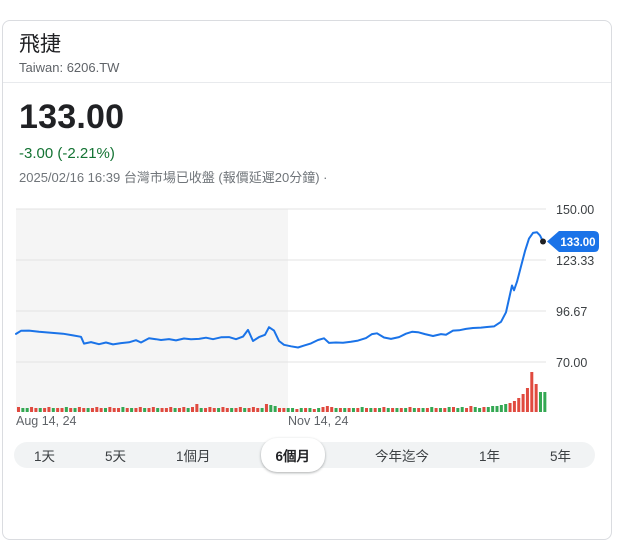 This screenshot has height=540, width=619. Describe the element at coordinates (40, 44) in the screenshot. I see `stock-name: 飛捷` at that location.